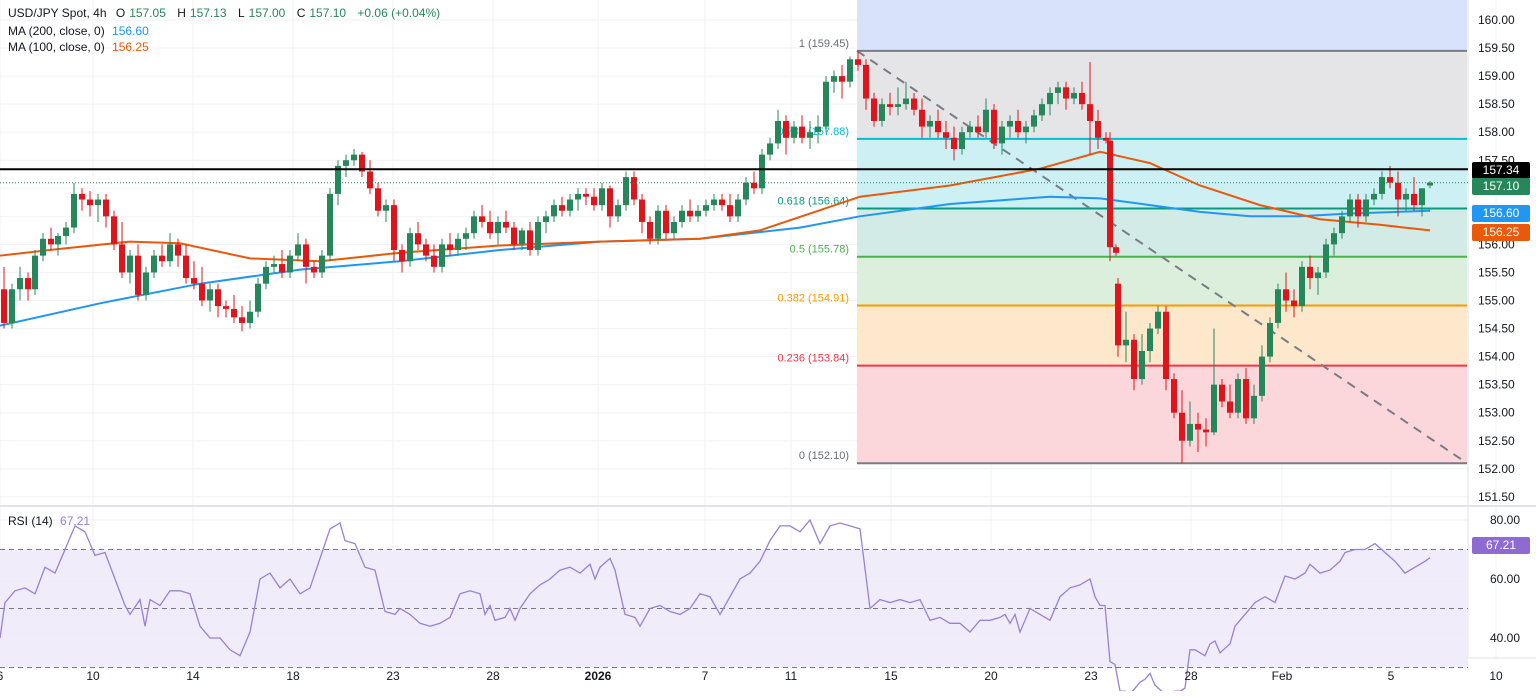 This screenshot has height=696, width=1536. What do you see at coordinates (130, 47) in the screenshot?
I see `ma100-value: 156.25` at bounding box center [130, 47].